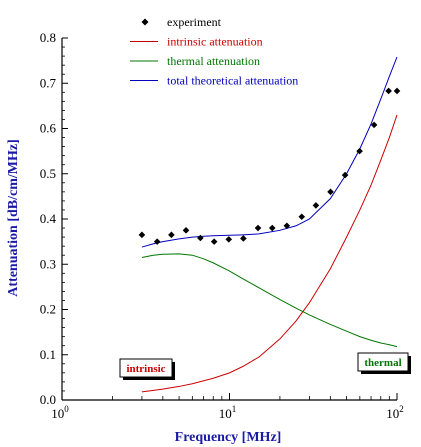 This screenshot has height=447, width=421. What do you see at coordinates (60, 412) in the screenshot?
I see `x-tick-label: 10⁰` at bounding box center [60, 412].